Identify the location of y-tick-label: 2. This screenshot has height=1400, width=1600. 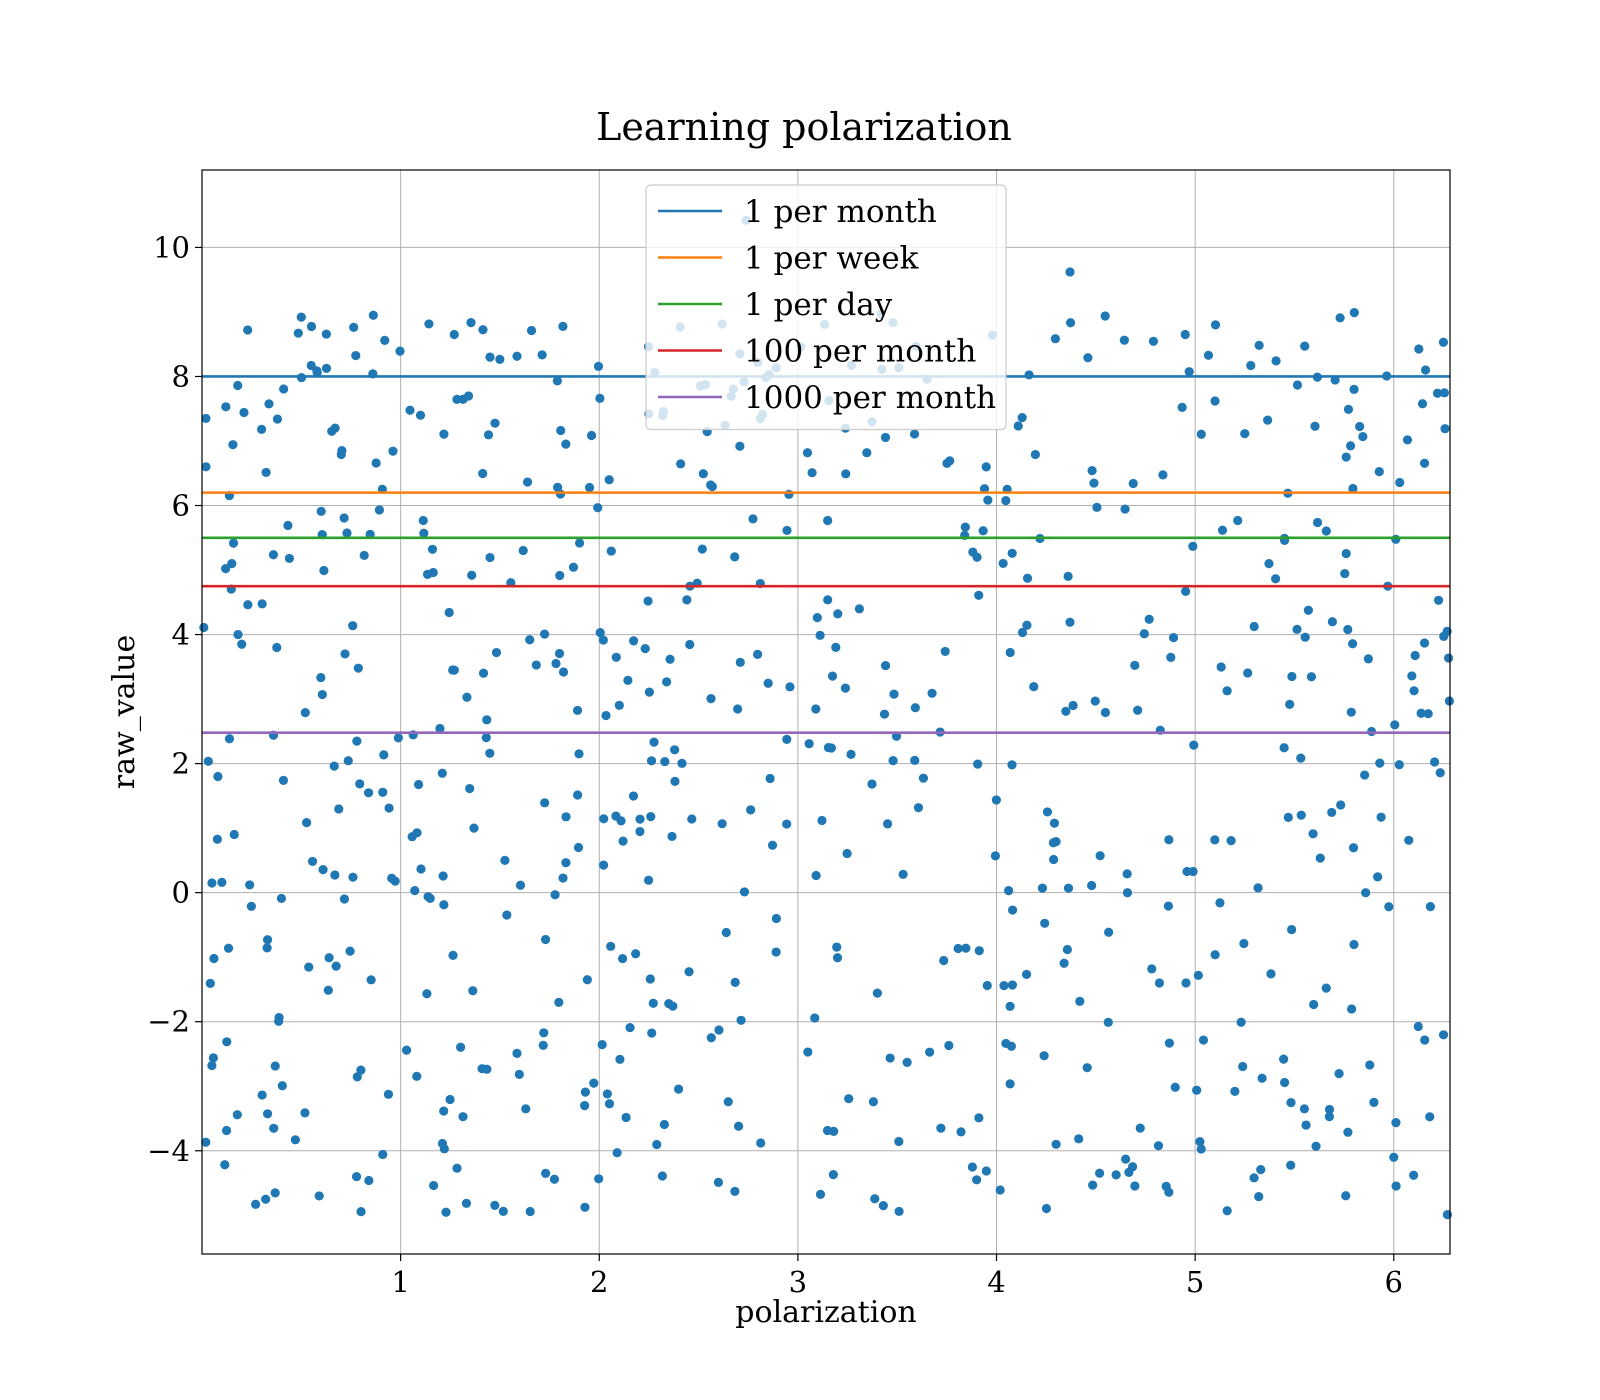
(181, 764).